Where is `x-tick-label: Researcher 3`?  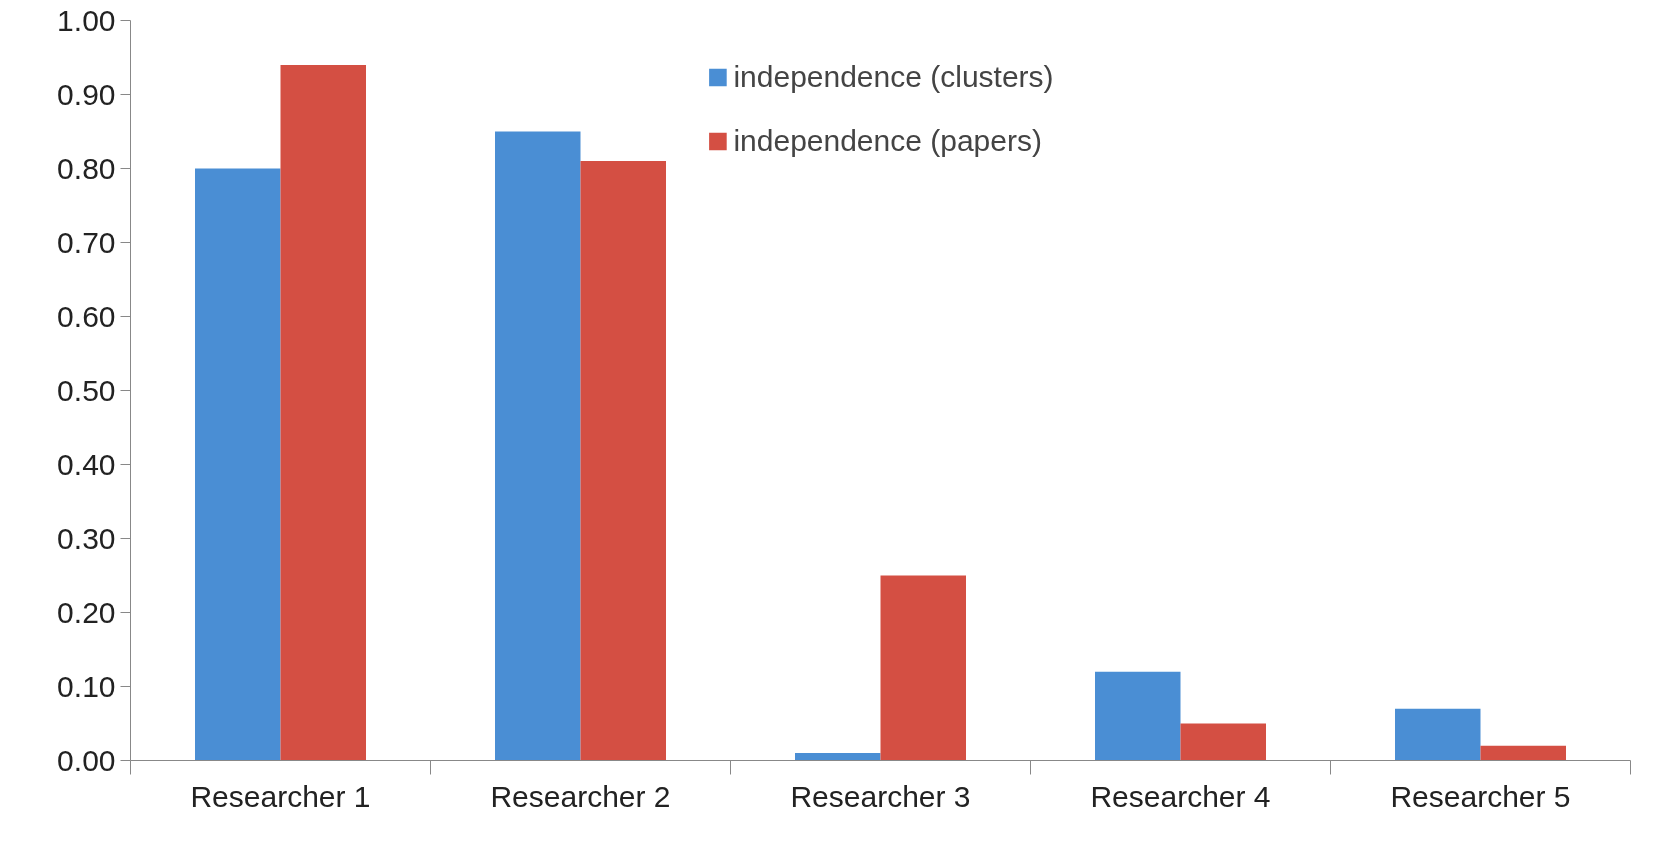 x-tick-label: Researcher 3 is located at coordinates (880, 796).